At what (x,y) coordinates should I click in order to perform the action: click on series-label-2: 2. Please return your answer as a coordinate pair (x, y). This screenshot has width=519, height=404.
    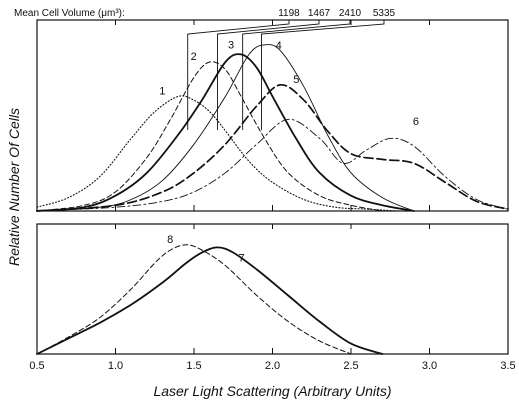
    Looking at the image, I should click on (194, 57).